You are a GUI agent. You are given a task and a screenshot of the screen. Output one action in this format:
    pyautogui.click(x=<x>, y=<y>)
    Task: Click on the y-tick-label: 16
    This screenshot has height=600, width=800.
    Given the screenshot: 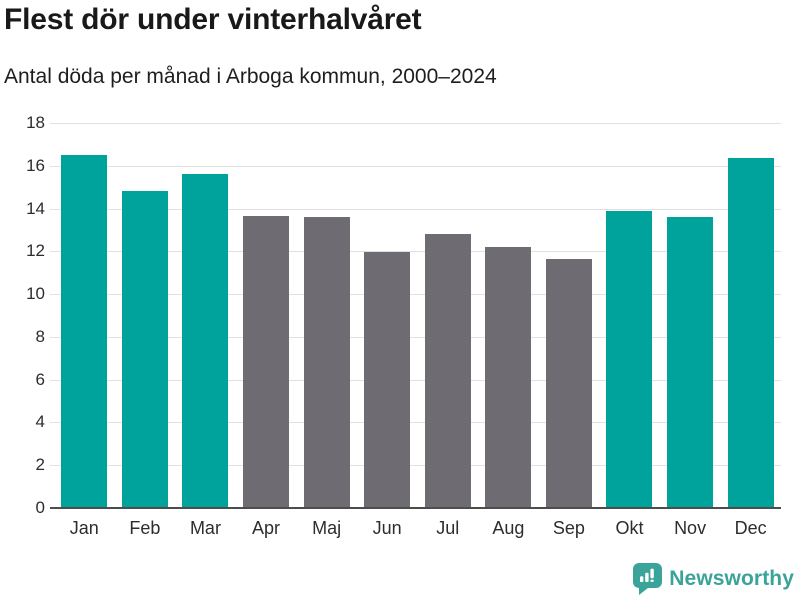 What is the action you would take?
    pyautogui.click(x=35, y=165)
    